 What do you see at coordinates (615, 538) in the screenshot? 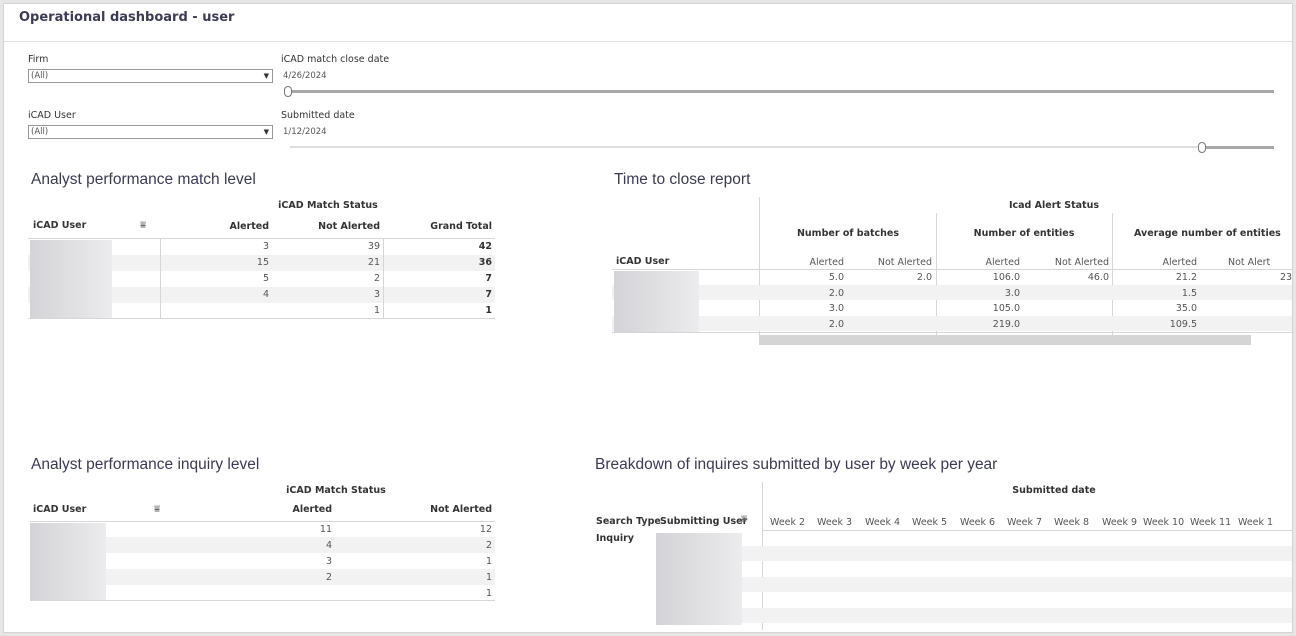
I see `search-type-inquiry: Inquiry` at bounding box center [615, 538].